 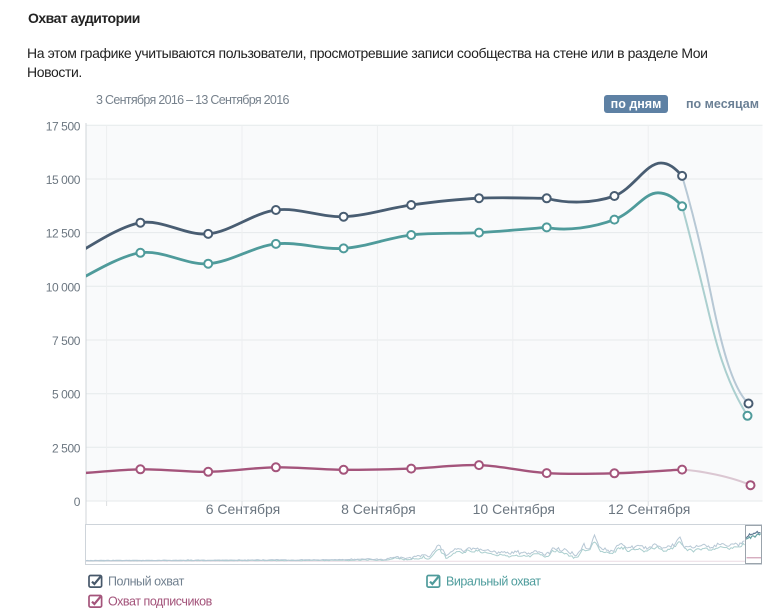 What do you see at coordinates (243, 509) in the screenshot?
I see `svg-text: 6 Сентября` at bounding box center [243, 509].